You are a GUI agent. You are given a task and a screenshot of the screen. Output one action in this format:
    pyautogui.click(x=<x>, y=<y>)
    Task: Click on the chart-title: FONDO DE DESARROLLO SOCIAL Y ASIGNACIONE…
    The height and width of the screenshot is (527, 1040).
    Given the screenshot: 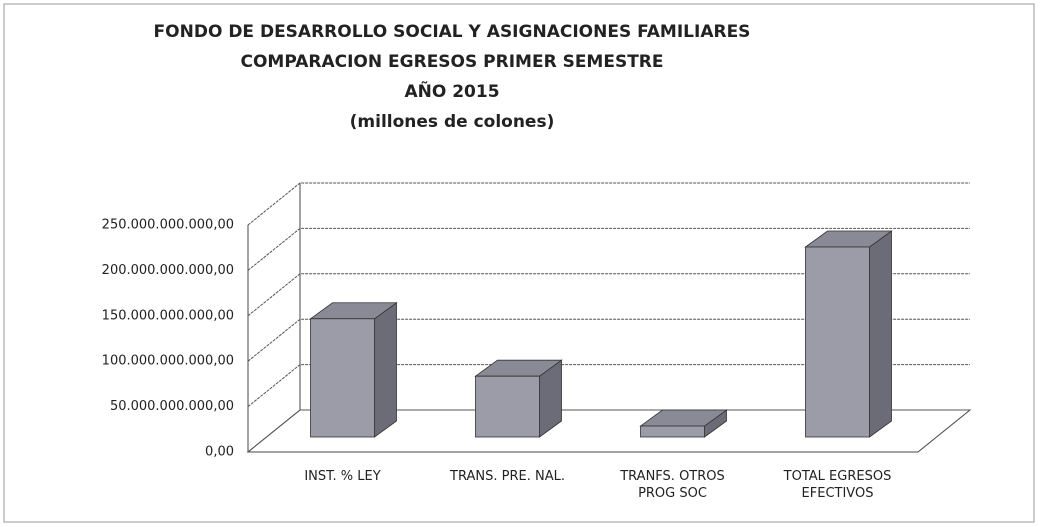 What is the action you would take?
    pyautogui.click(x=452, y=32)
    